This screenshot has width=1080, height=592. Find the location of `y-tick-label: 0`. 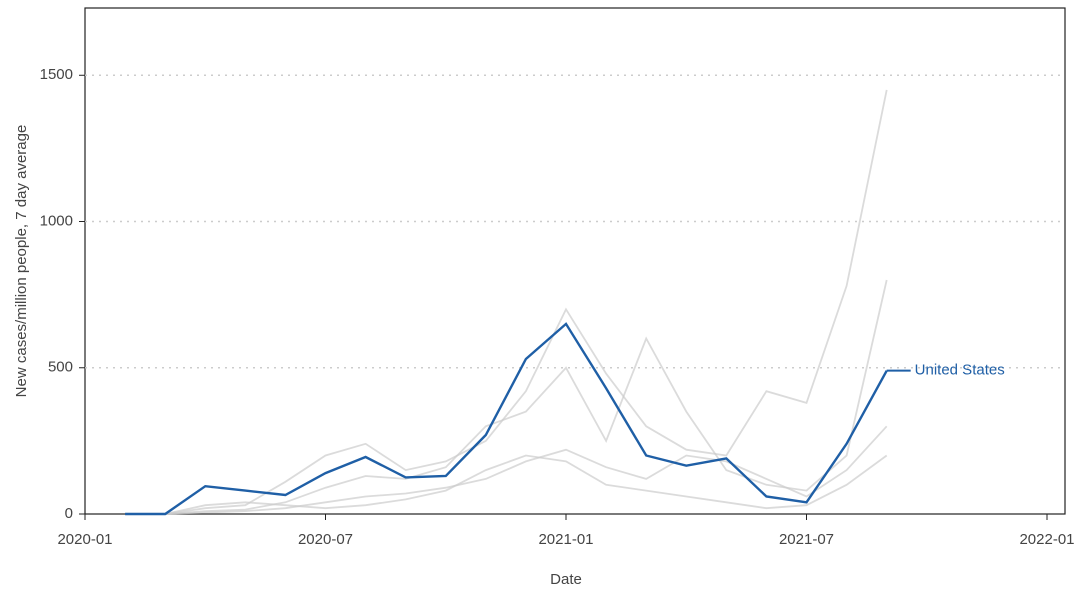

y-tick-label: 0 is located at coordinates (69, 513).